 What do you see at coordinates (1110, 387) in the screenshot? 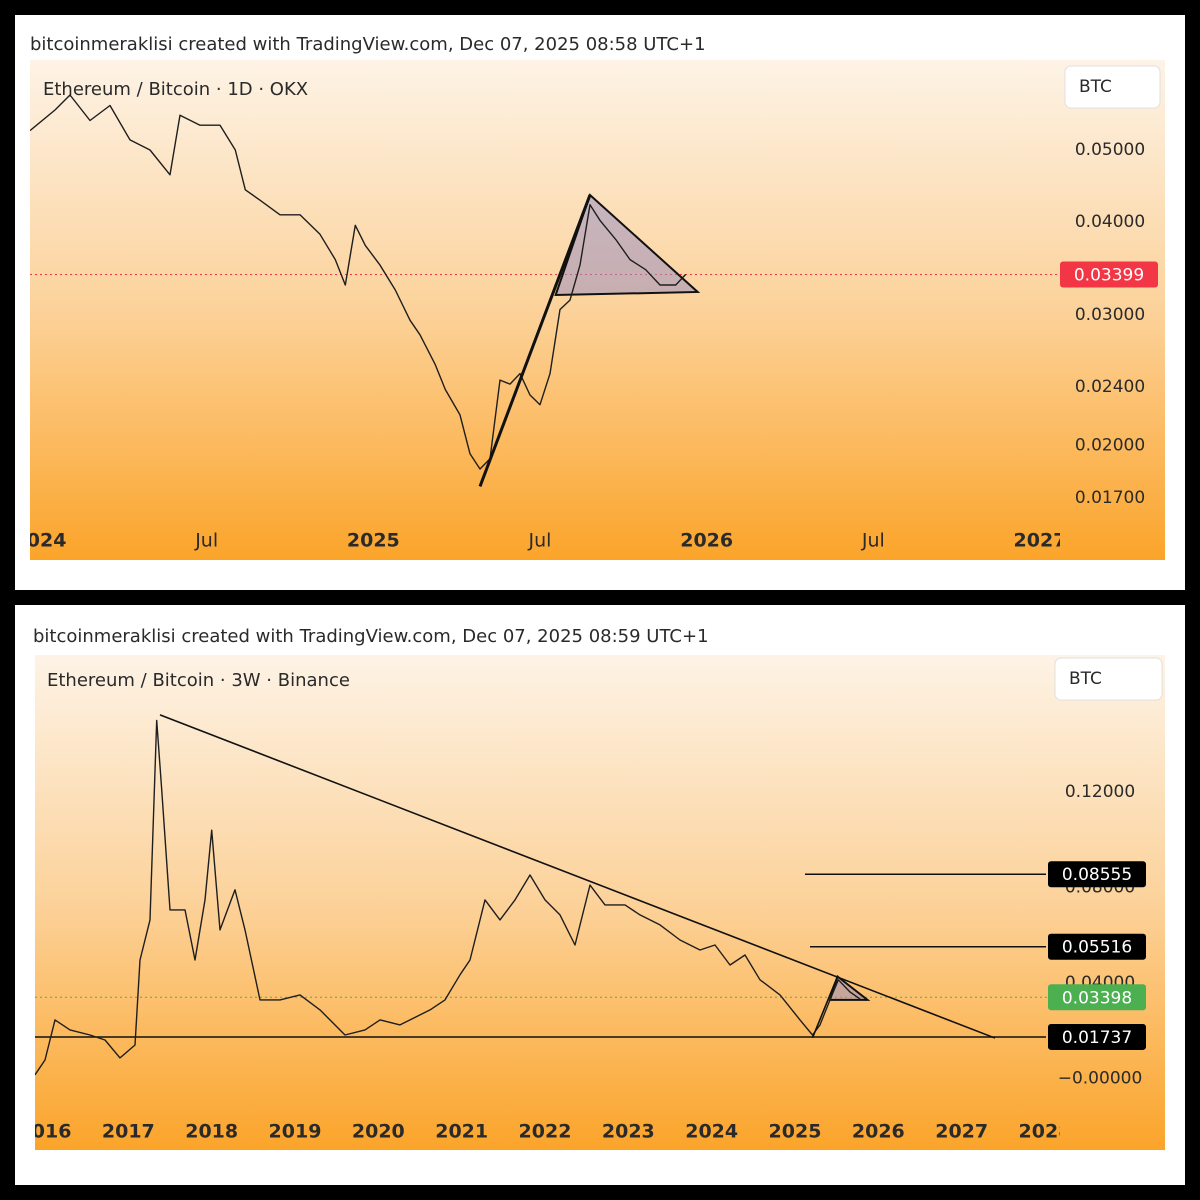
I see `y-tick-label: 0.02400` at bounding box center [1110, 387].